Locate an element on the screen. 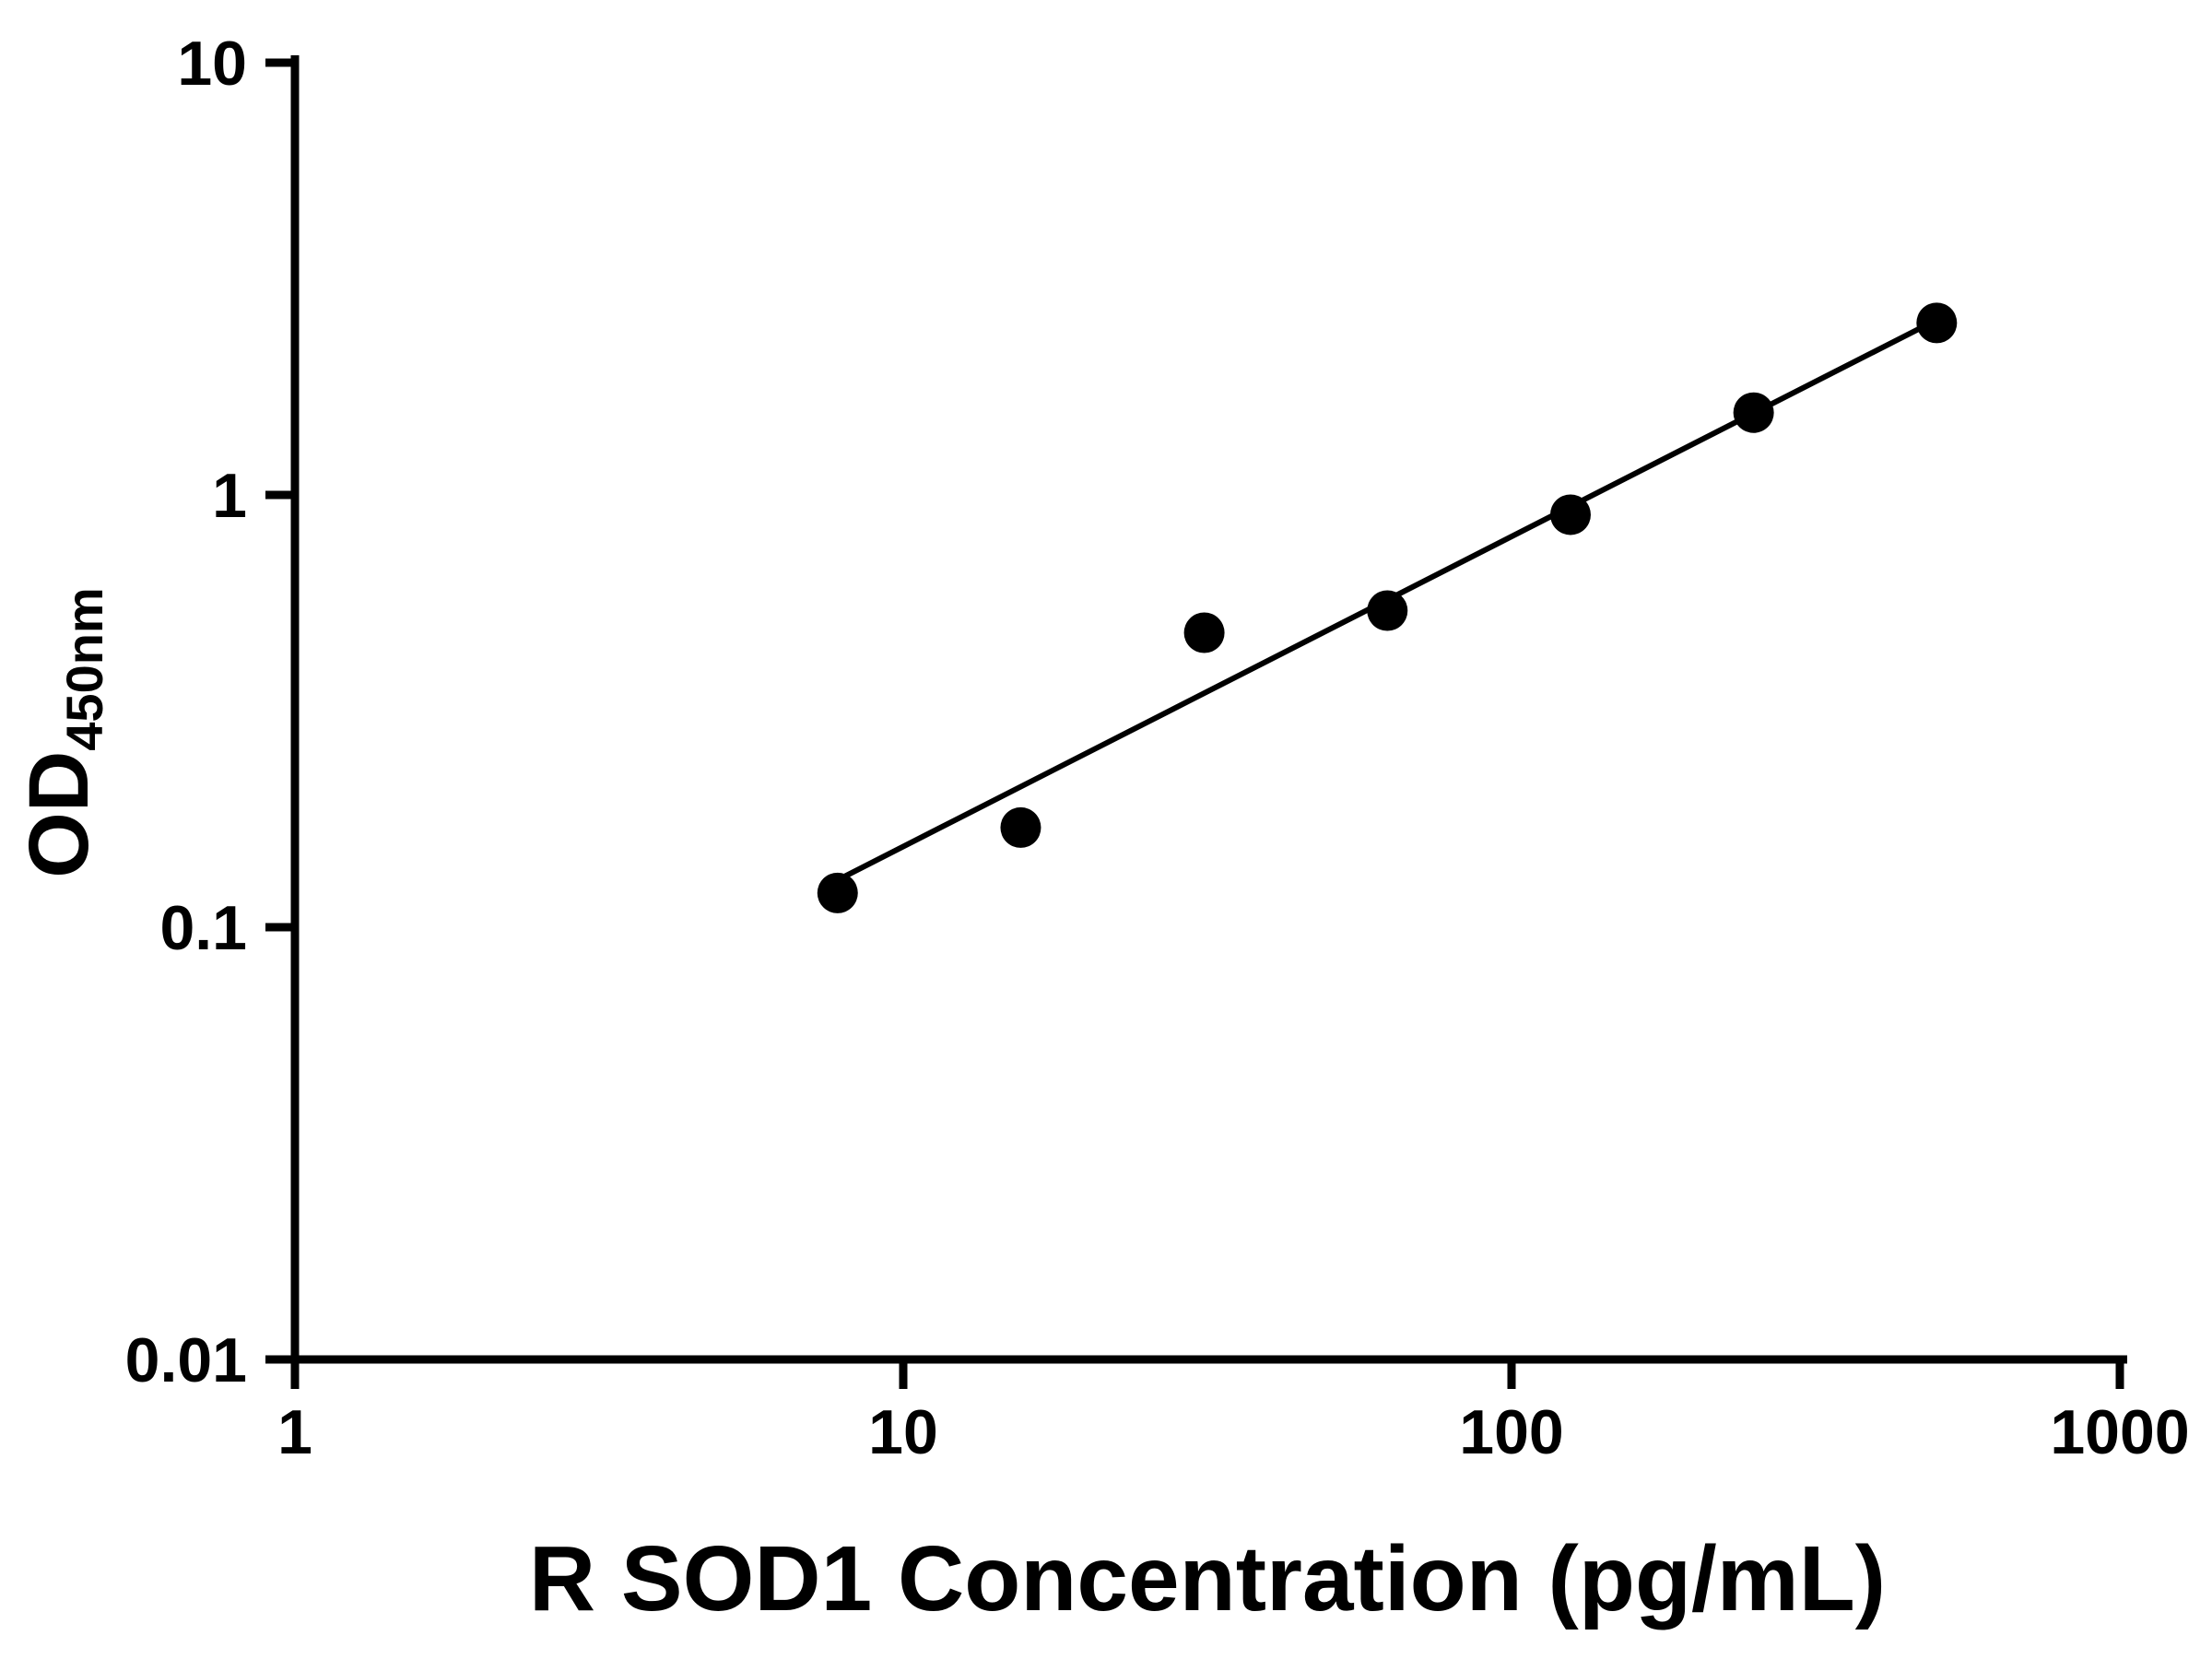 This screenshot has width=2212, height=1659. y-tick-label: 0.01 is located at coordinates (186, 1360).